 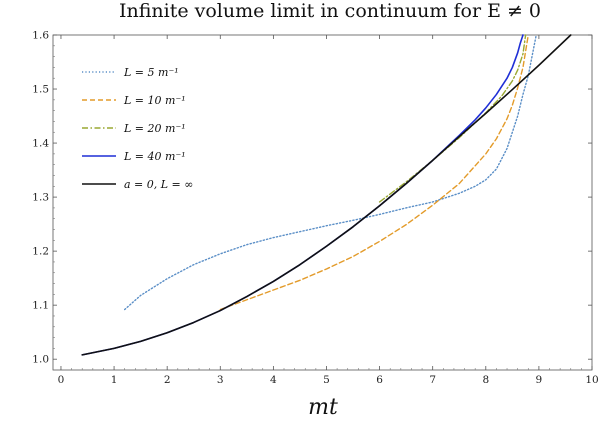 I want to click on x-tick-label-0: 0, so click(x=61, y=380).